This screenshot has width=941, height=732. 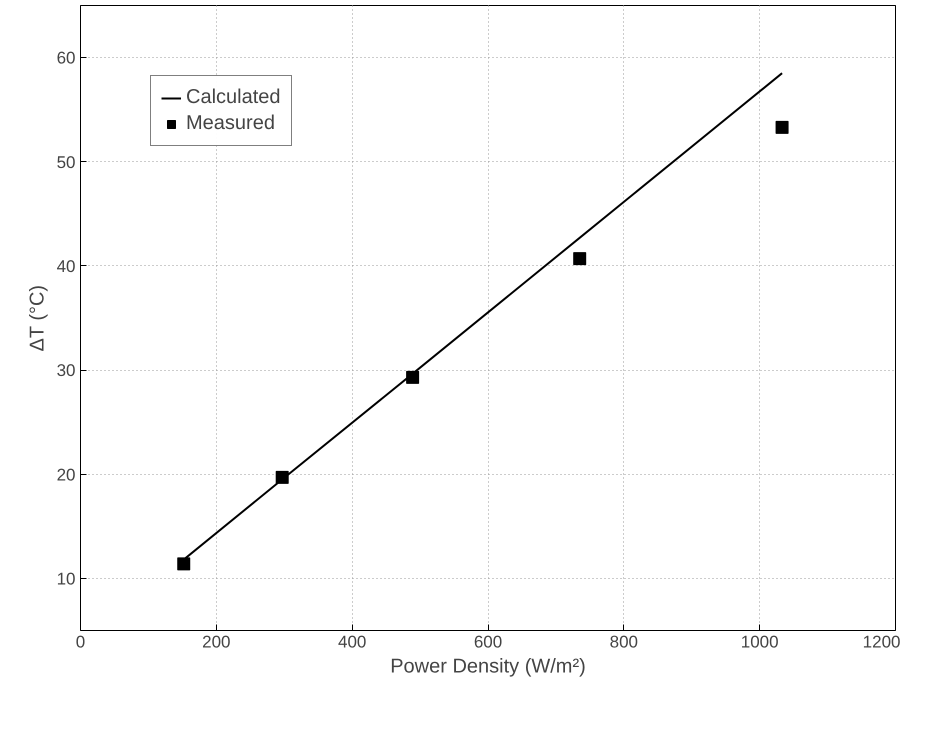 What do you see at coordinates (488, 667) in the screenshot?
I see `x-axis-title: Power Density (W/m²)` at bounding box center [488, 667].